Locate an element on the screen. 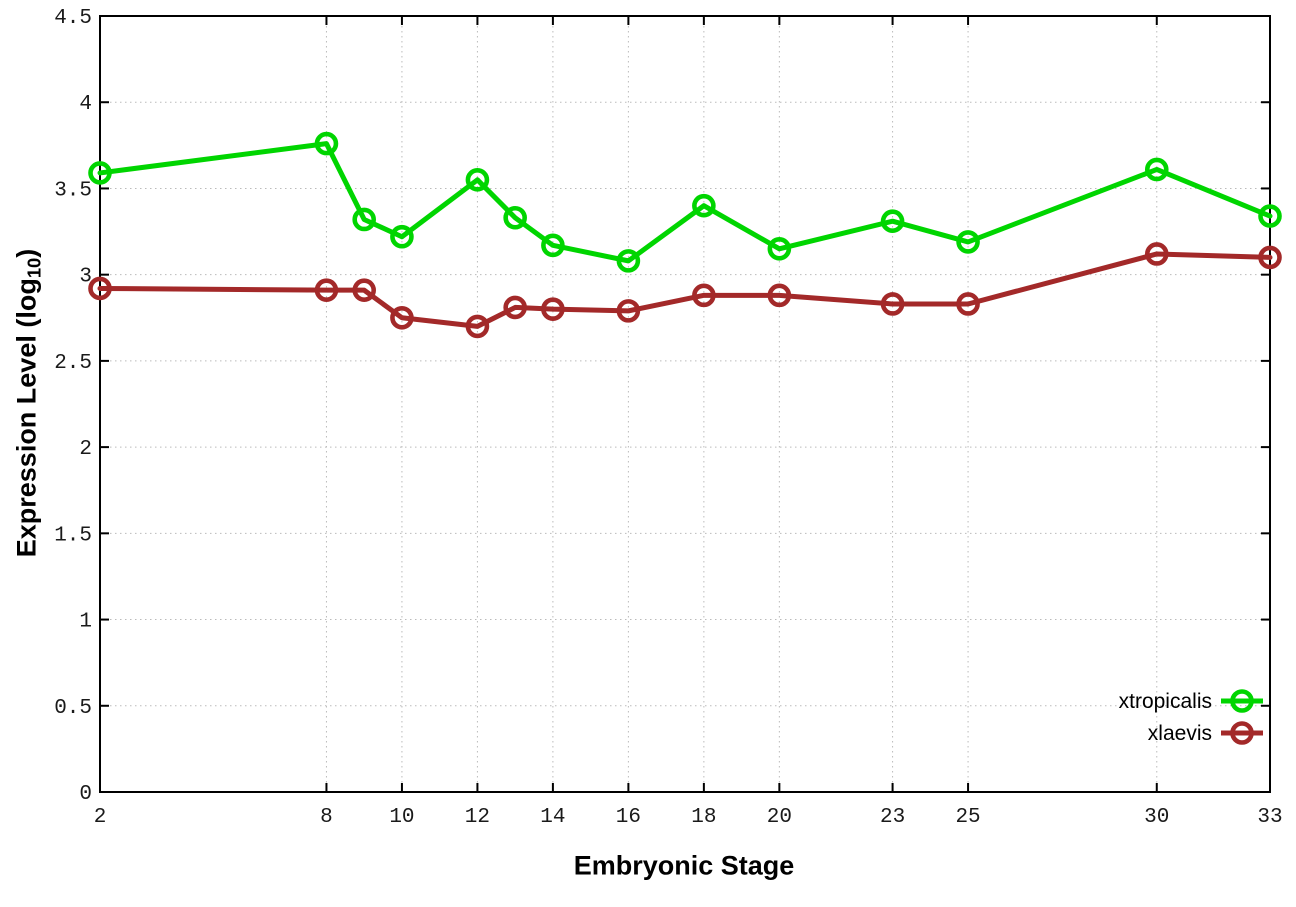  series-xtropicalis is located at coordinates (685, 202).